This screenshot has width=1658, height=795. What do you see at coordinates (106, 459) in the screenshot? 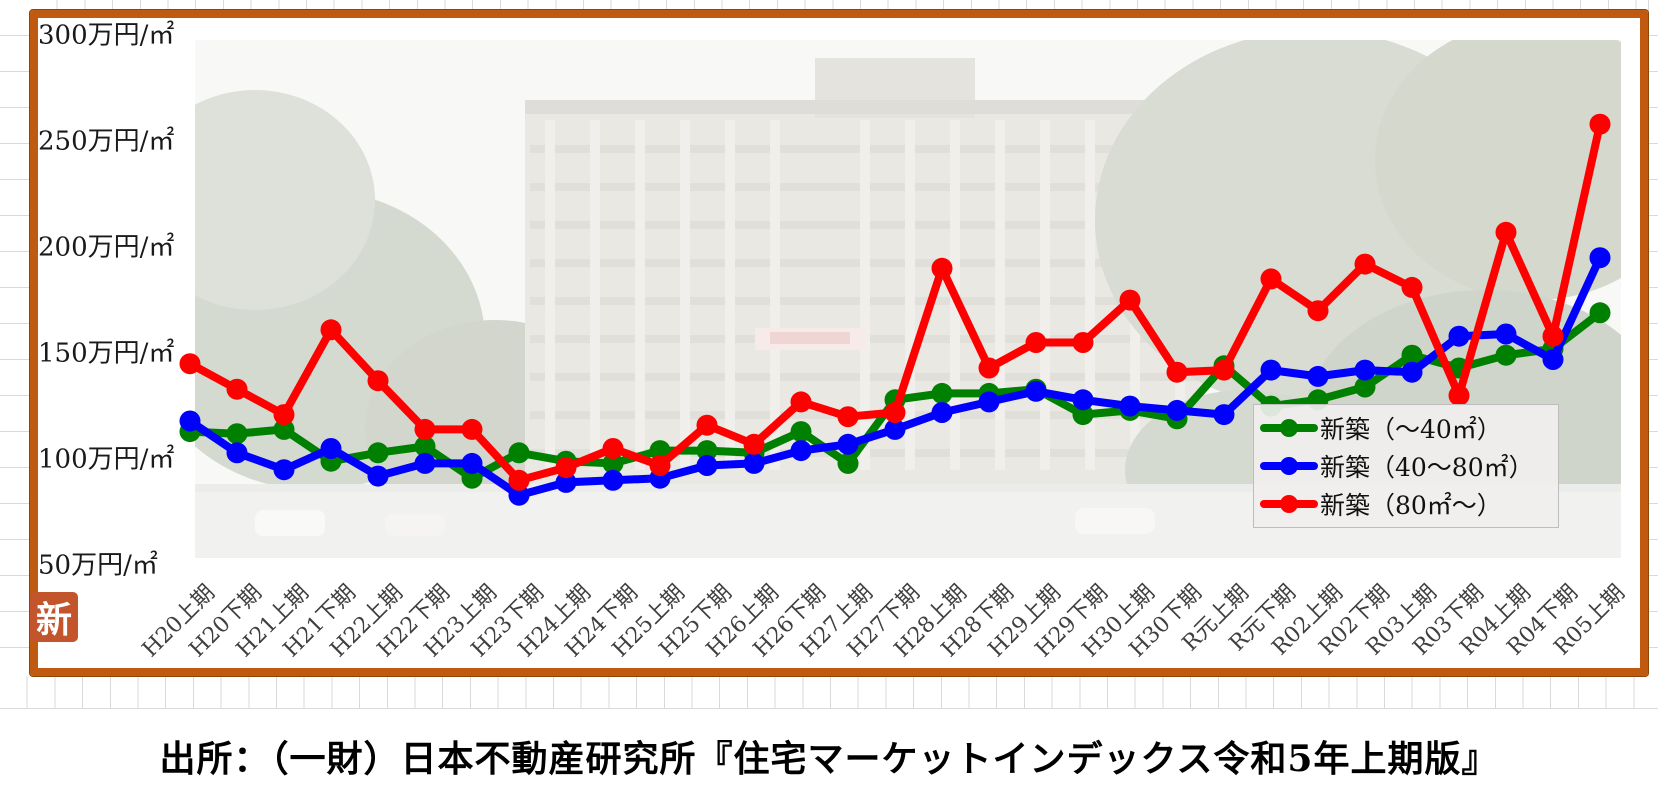
I see `y-axis-tick-label: 100万円/㎡` at bounding box center [106, 459].